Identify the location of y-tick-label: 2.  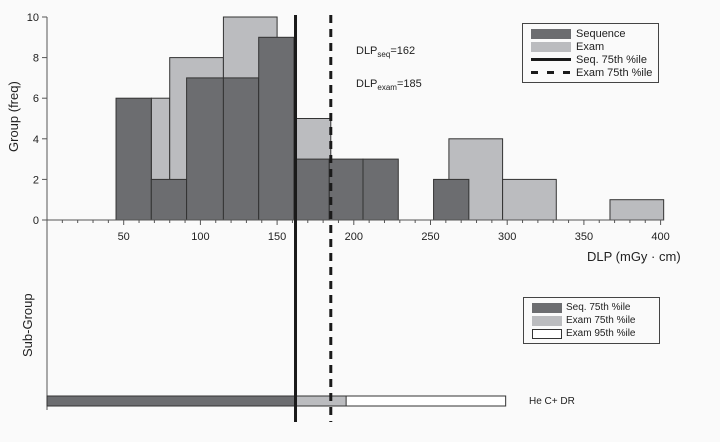
(36, 180).